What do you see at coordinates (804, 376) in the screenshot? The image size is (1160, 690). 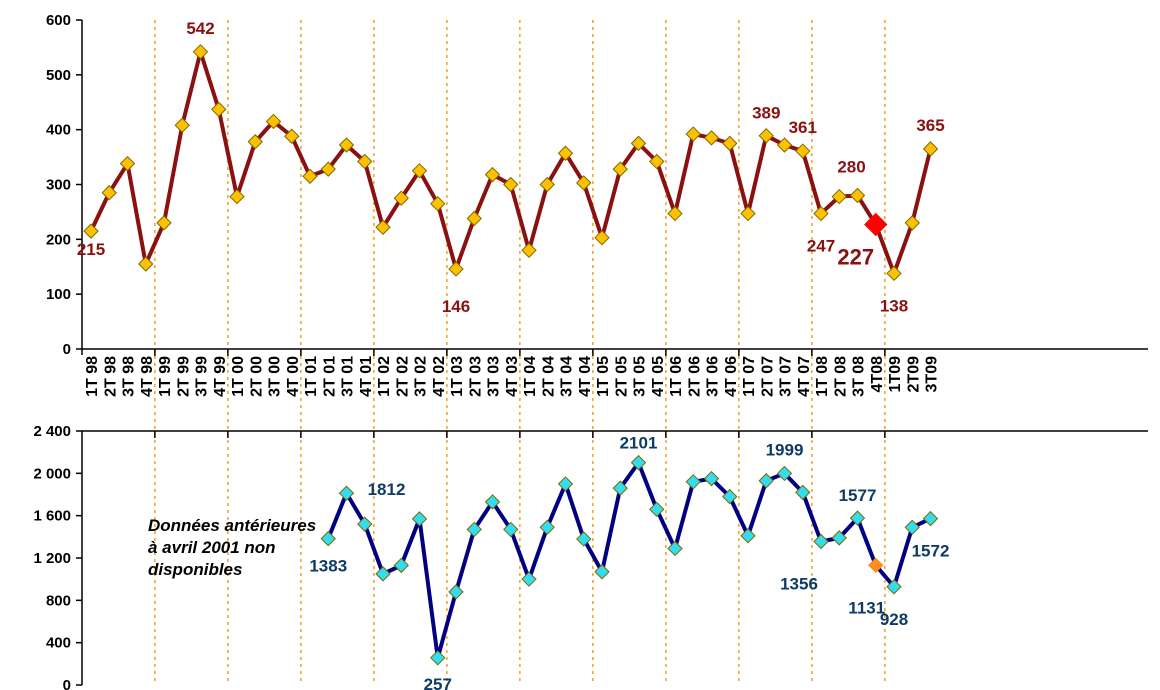 I see `x-tick-label: 4T 07` at bounding box center [804, 376].